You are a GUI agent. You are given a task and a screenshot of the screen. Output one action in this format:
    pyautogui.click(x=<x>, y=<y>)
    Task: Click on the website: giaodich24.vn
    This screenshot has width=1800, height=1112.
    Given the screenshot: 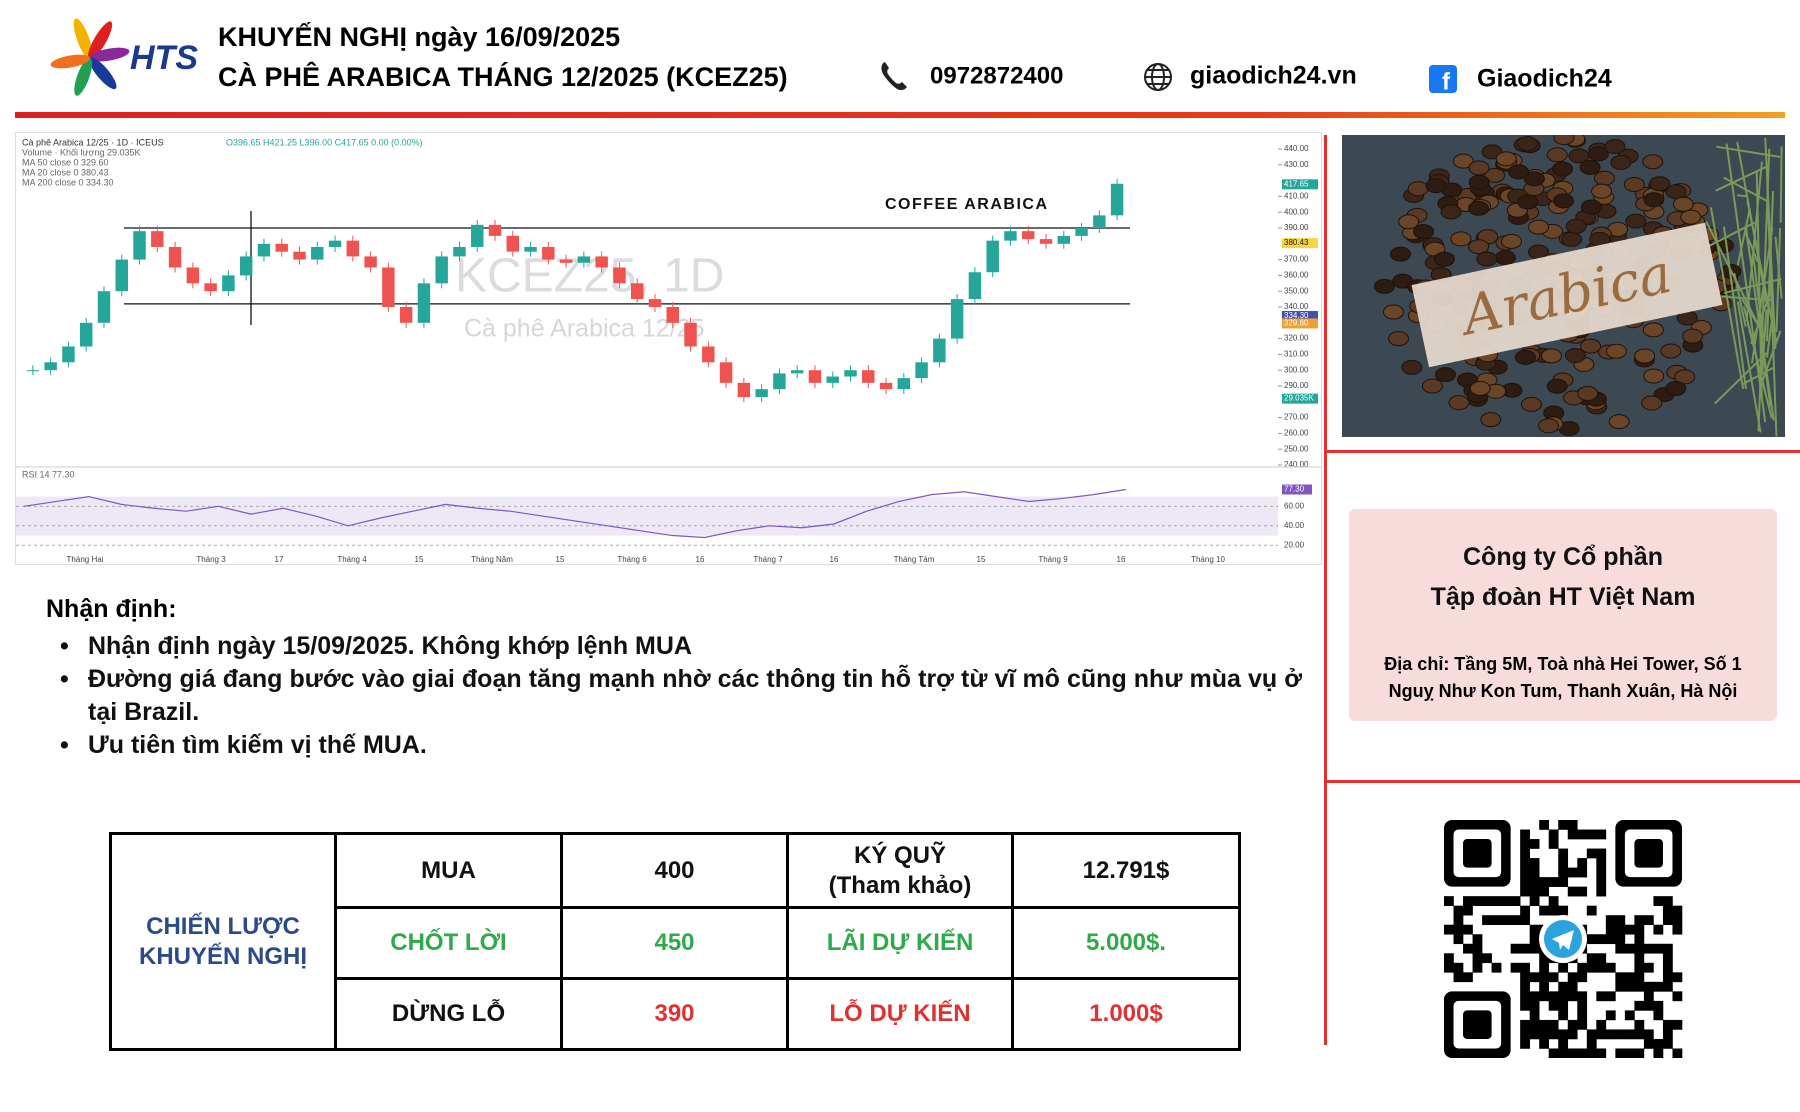 What is the action you would take?
    pyautogui.click(x=1273, y=76)
    